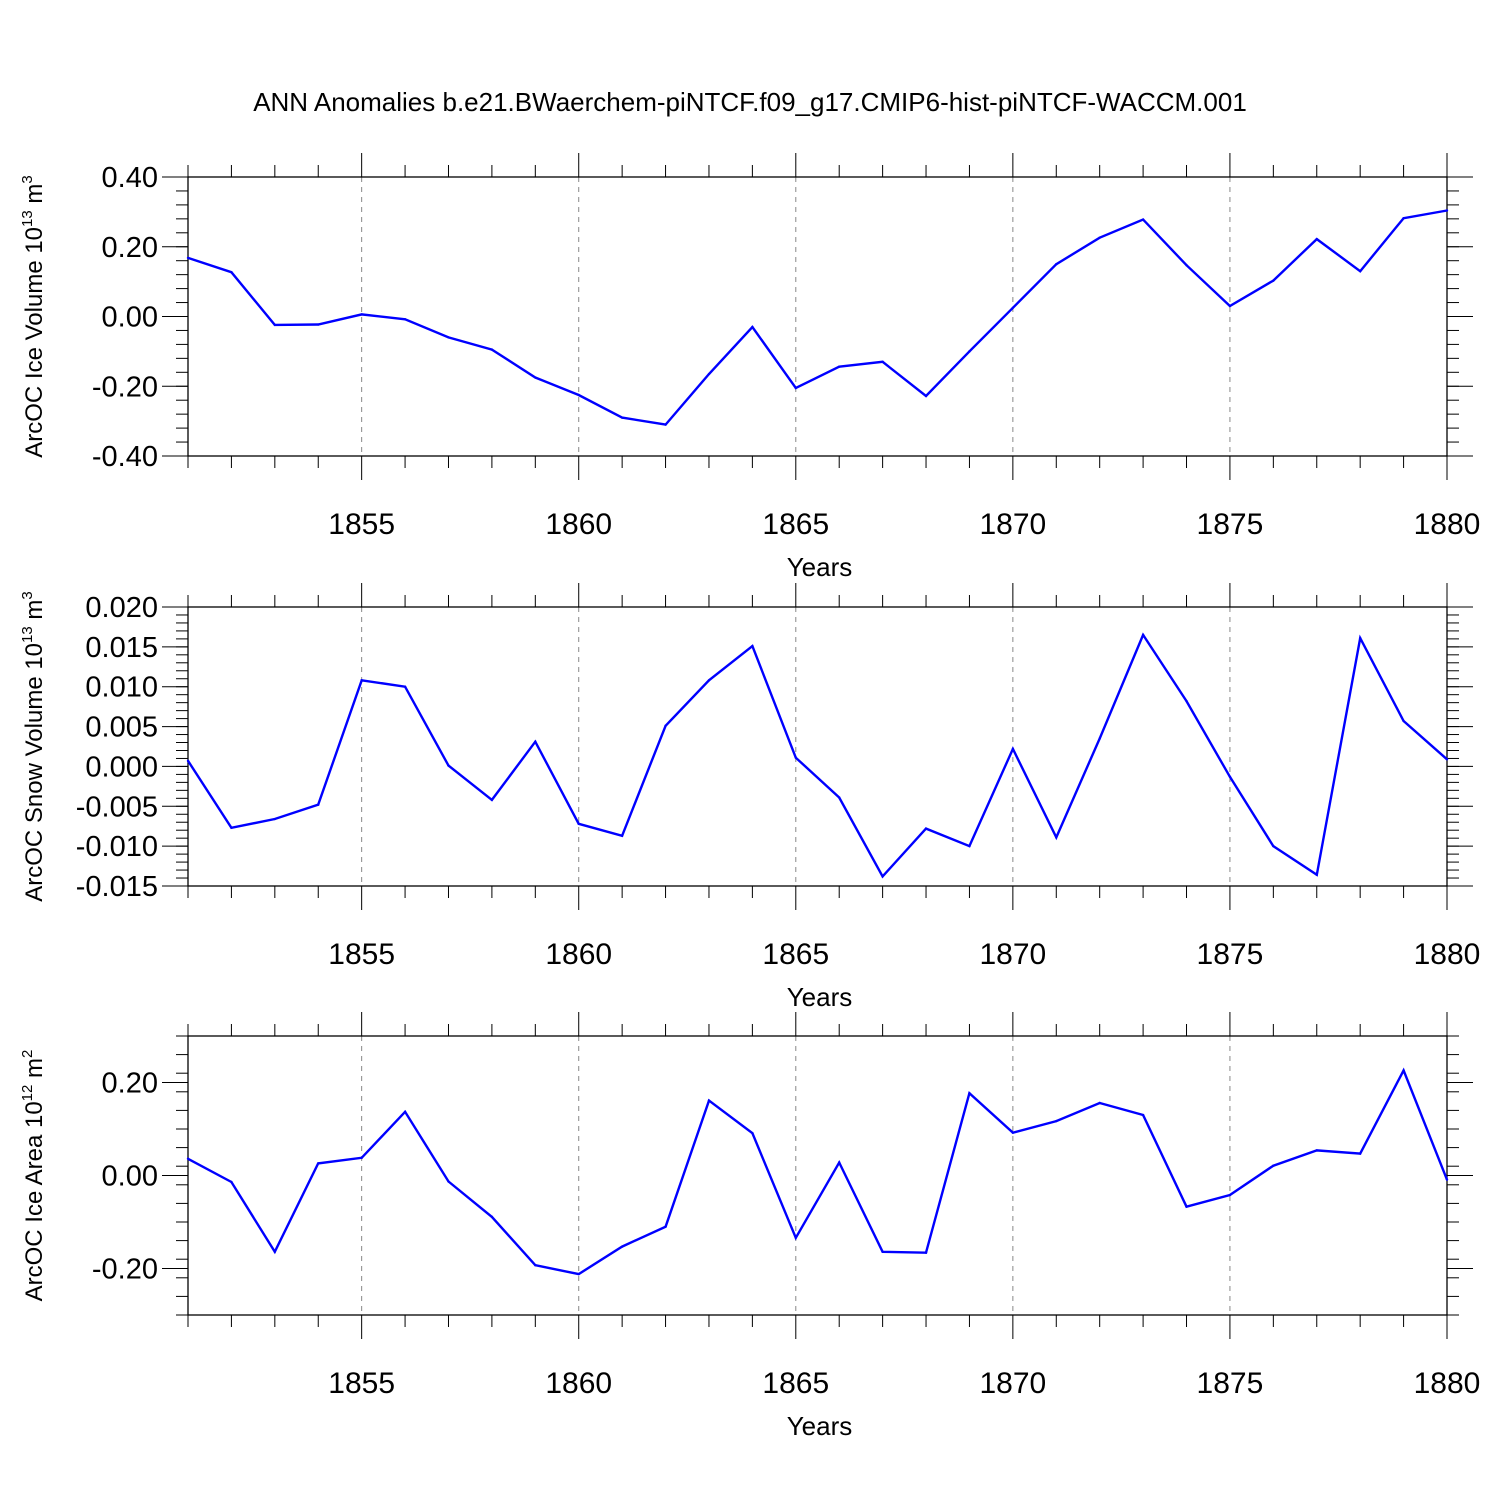 This screenshot has height=1500, width=1500. I want to click on x-tick-label: 1875, so click(1230, 1383).